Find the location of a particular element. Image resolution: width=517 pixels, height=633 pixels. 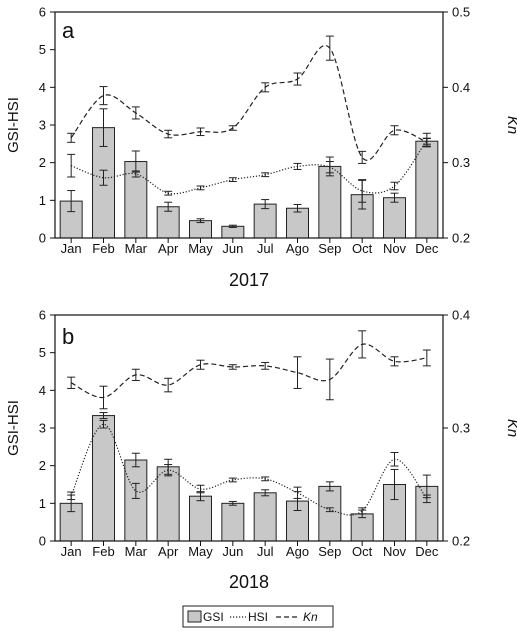

panel-a-ytick-label: 5 is located at coordinates (42, 49).